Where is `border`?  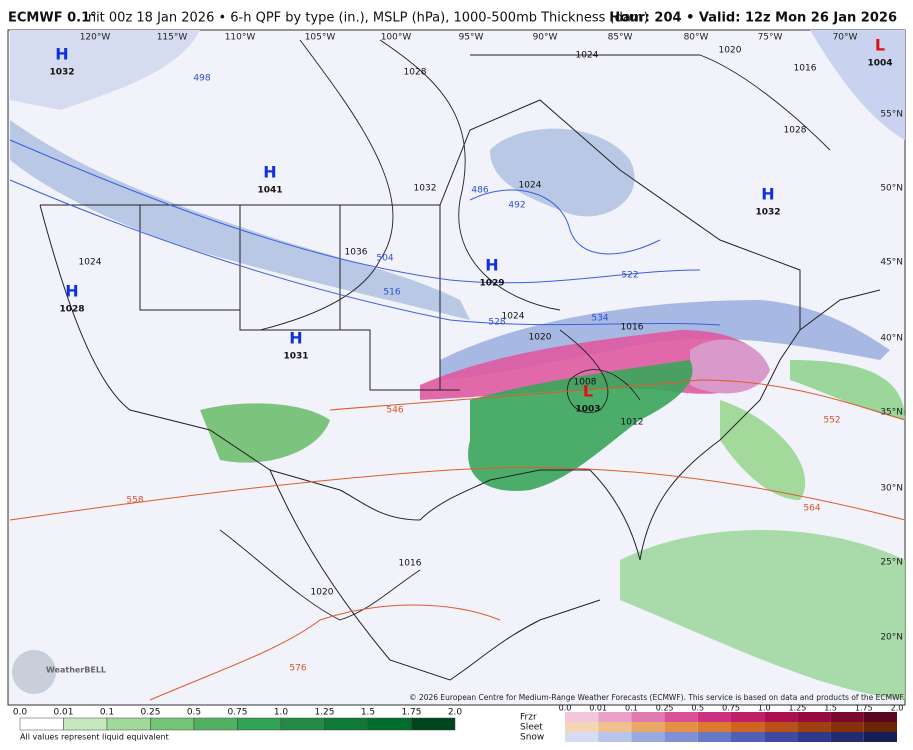
border is located at coordinates (760, 425).